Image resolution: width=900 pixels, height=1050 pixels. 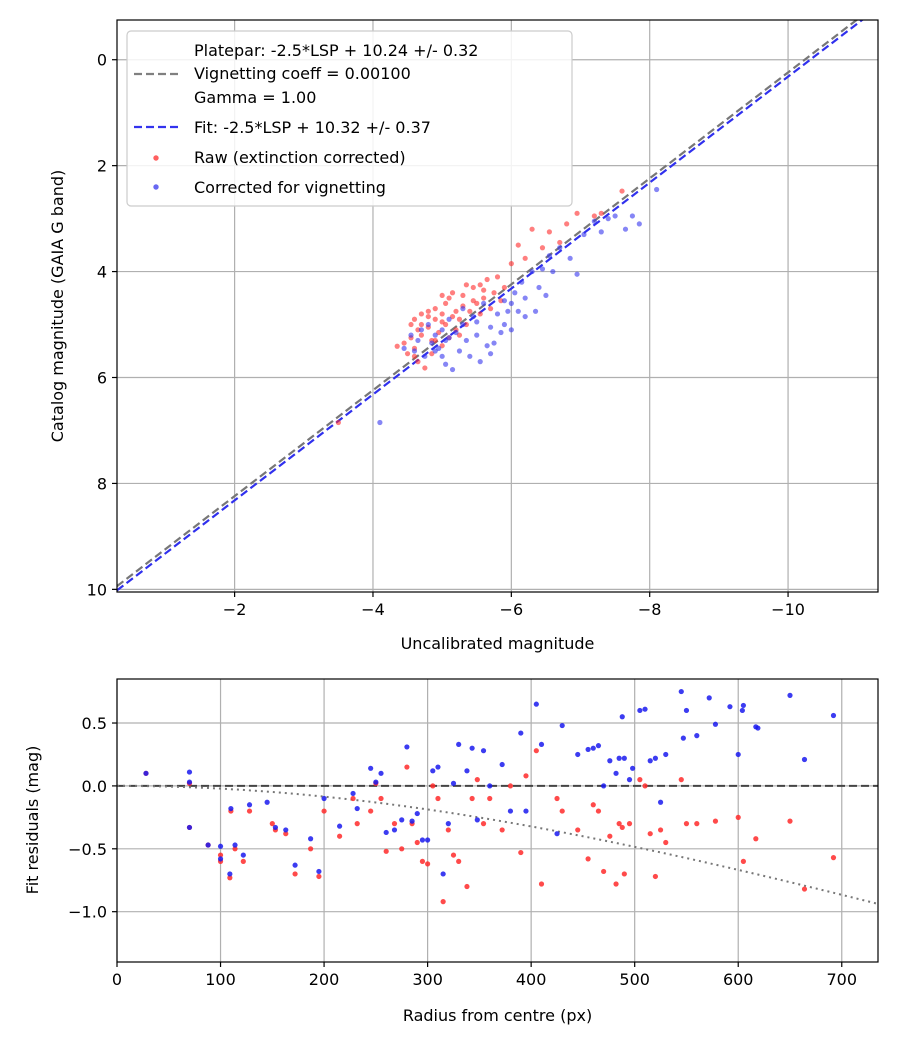 I want to click on y-tick-label: 8, so click(x=102, y=483).